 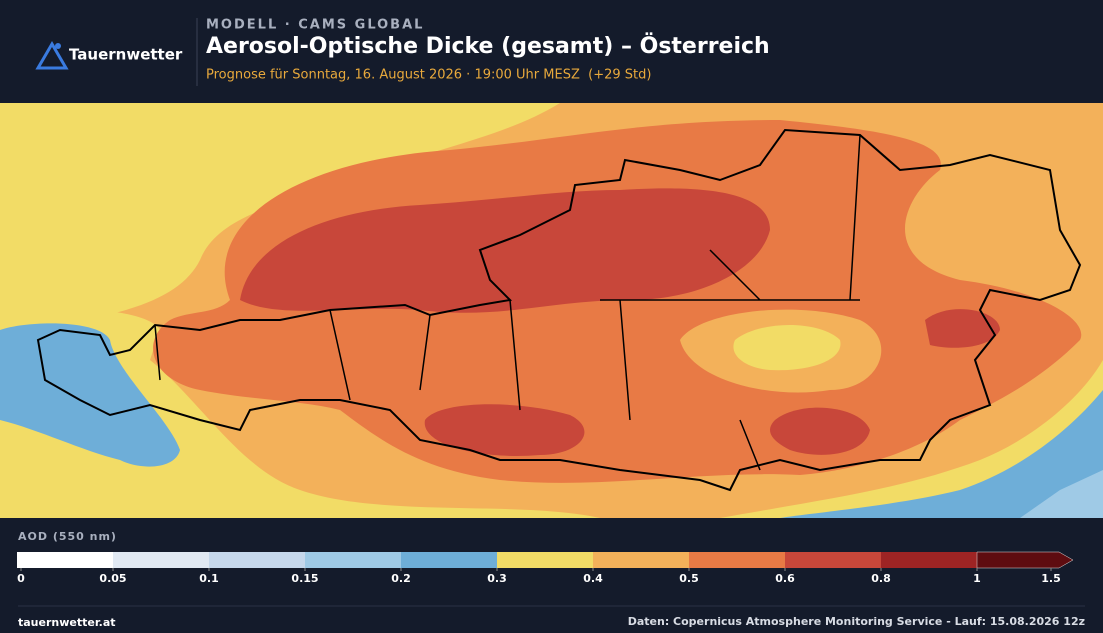 I want to click on zone-yellow, so click(x=787, y=348).